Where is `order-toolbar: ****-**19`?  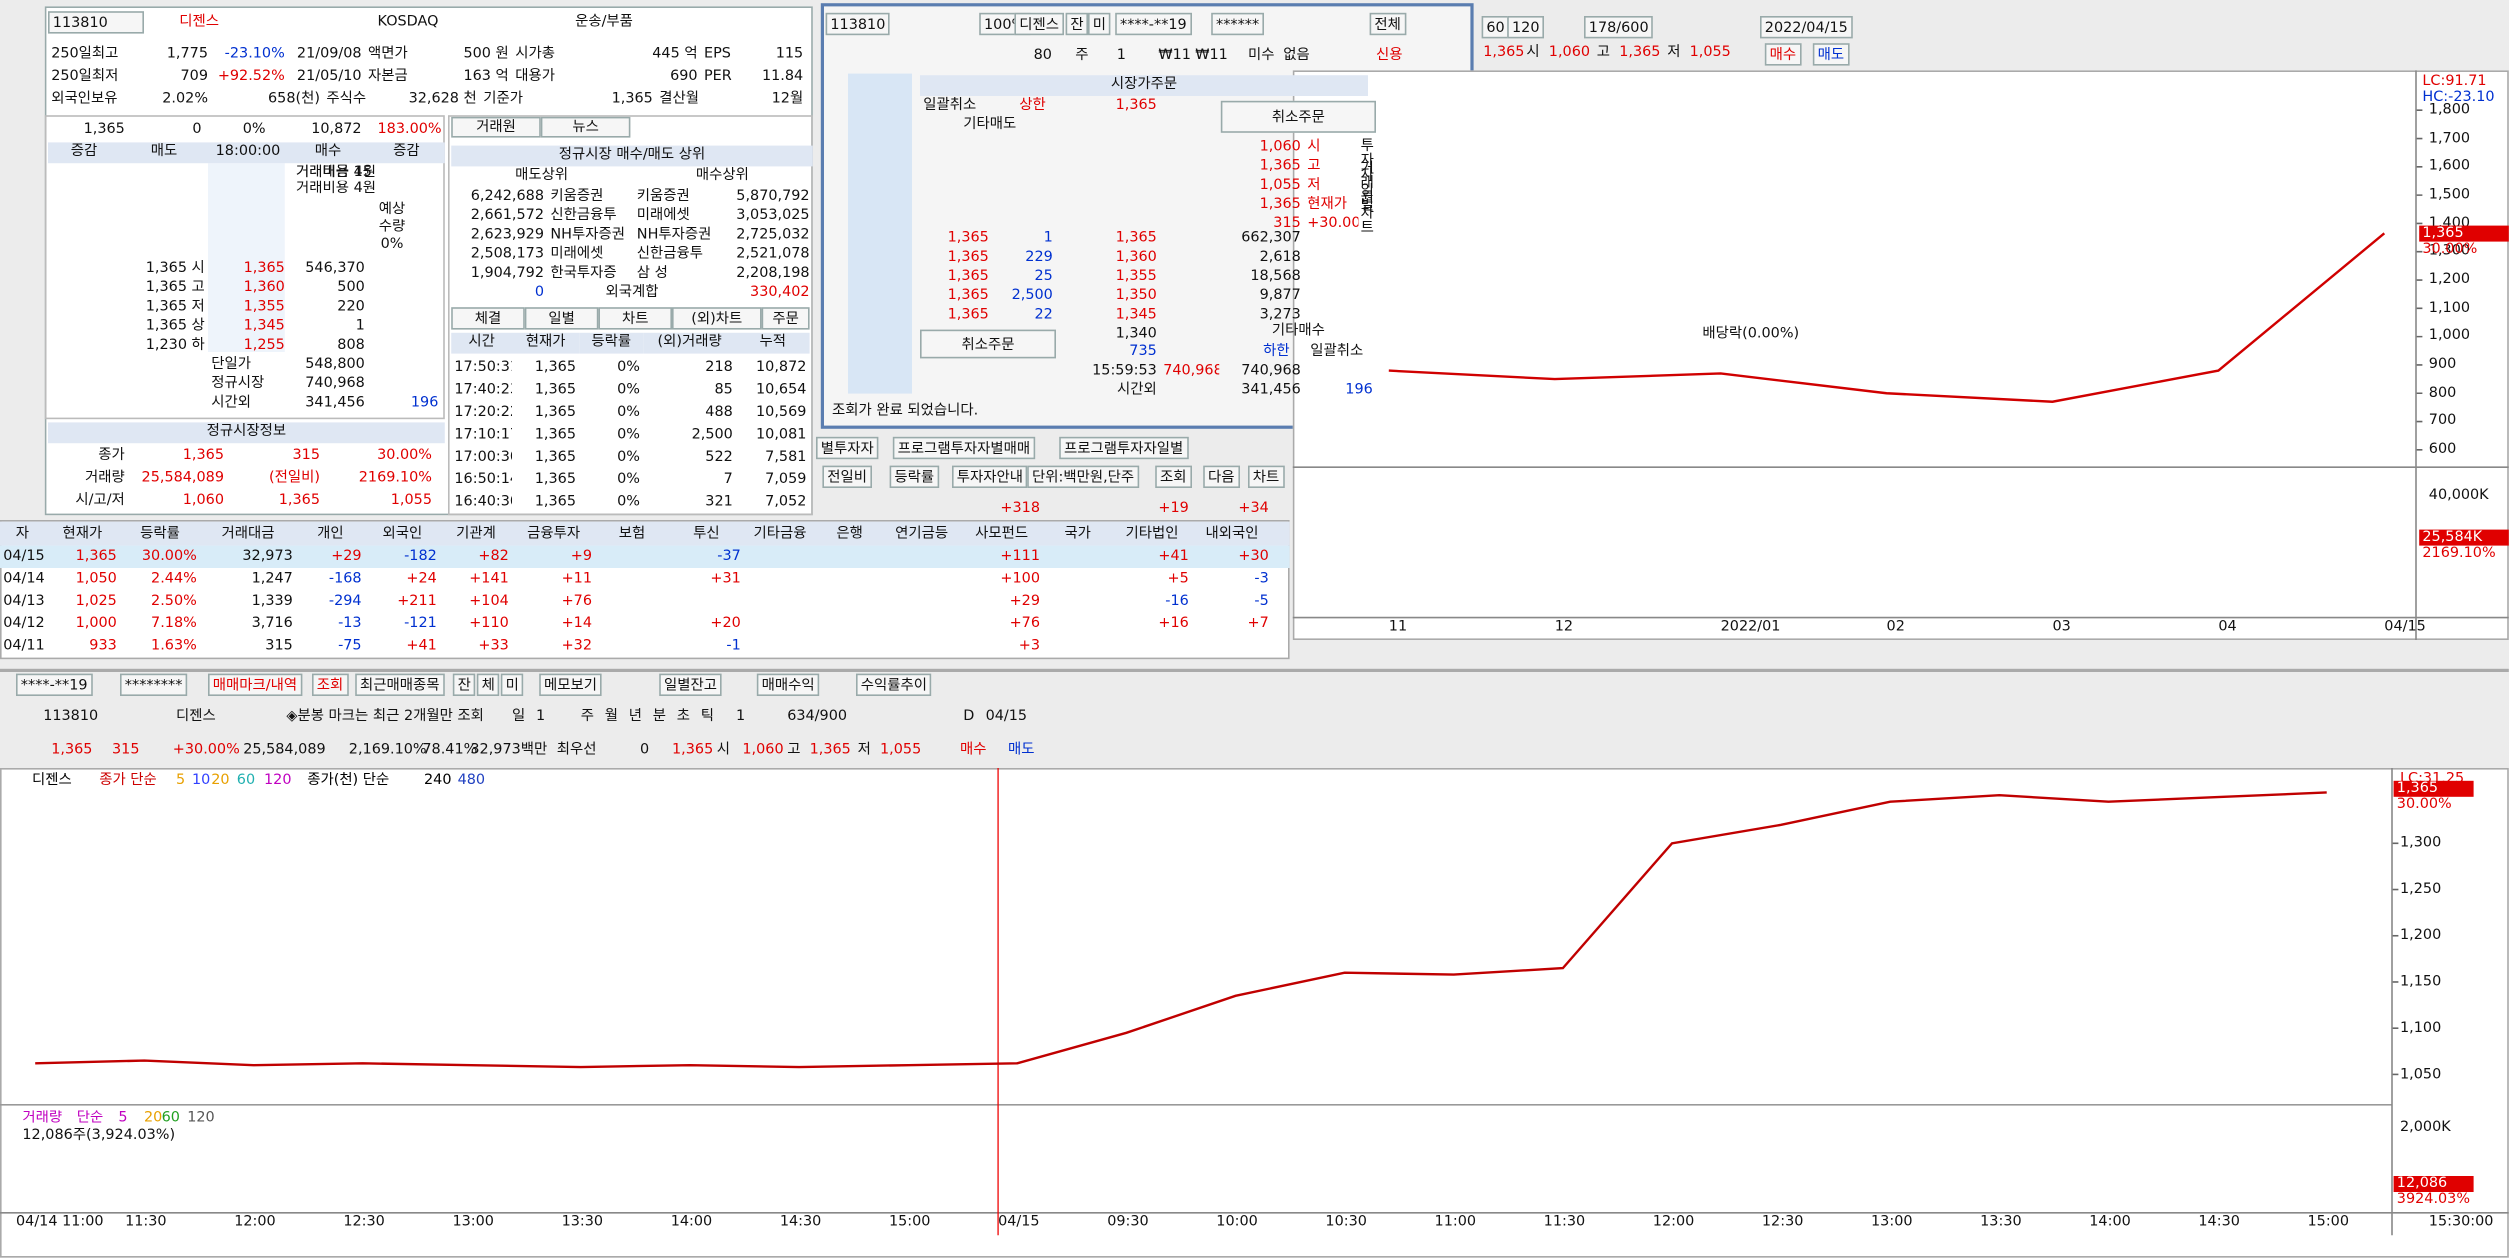 order-toolbar: ****-**19 is located at coordinates (1153, 24).